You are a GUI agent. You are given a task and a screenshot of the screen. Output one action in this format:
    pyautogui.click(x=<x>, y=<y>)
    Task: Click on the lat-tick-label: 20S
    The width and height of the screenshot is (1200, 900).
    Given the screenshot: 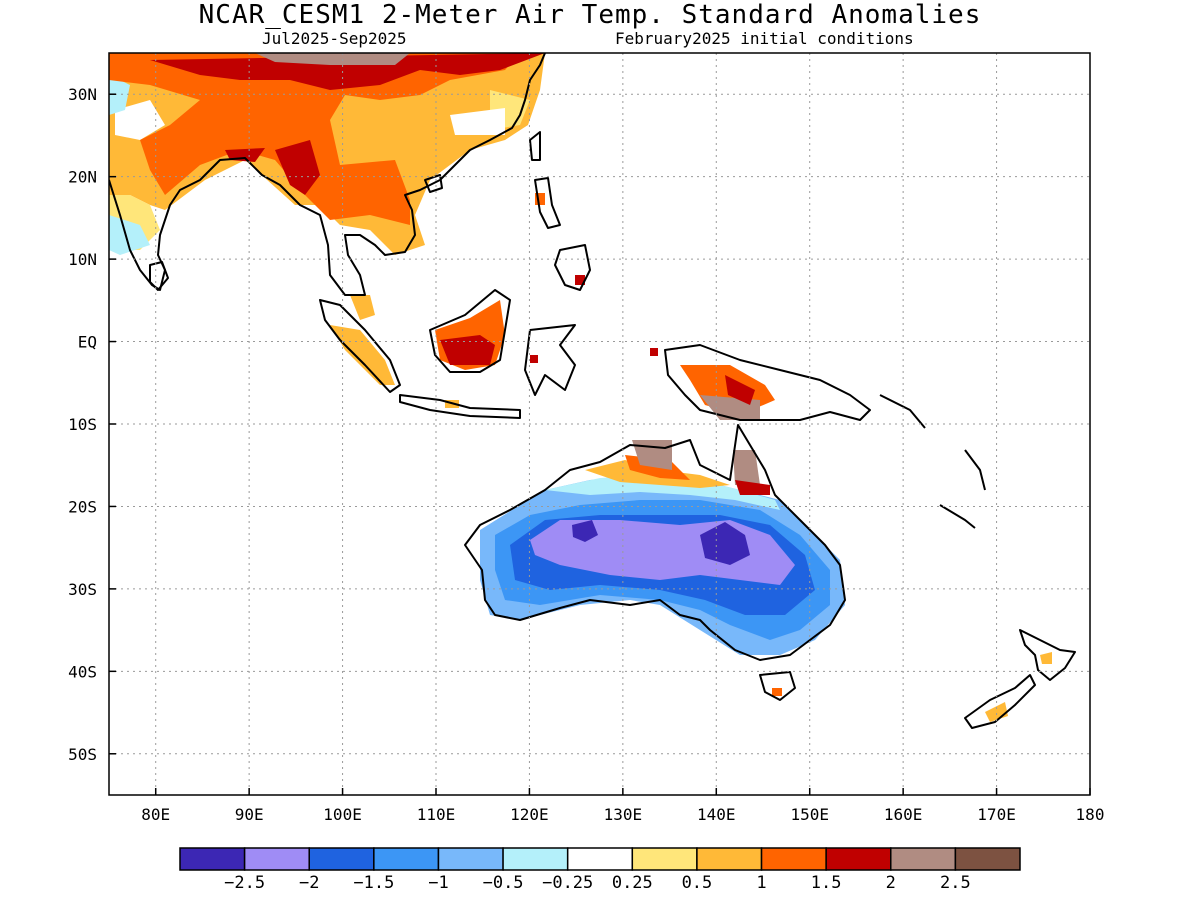 What is the action you would take?
    pyautogui.click(x=82, y=506)
    